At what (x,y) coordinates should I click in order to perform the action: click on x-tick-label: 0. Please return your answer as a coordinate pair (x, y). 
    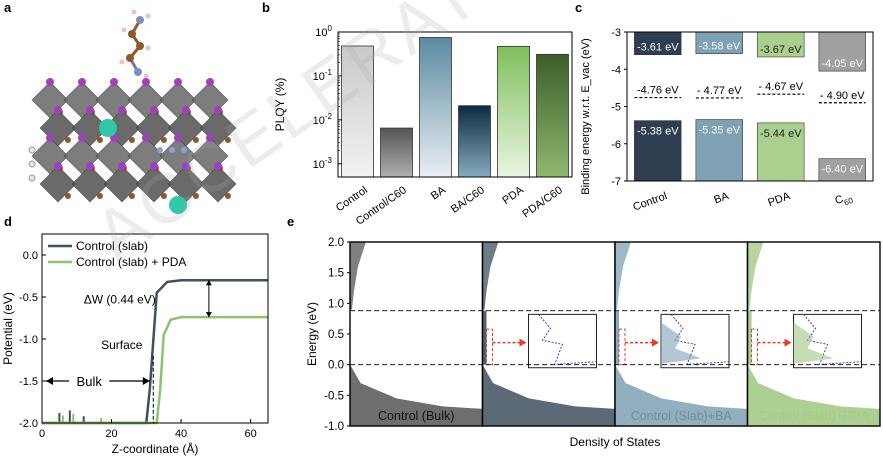
    Looking at the image, I should click on (42, 434).